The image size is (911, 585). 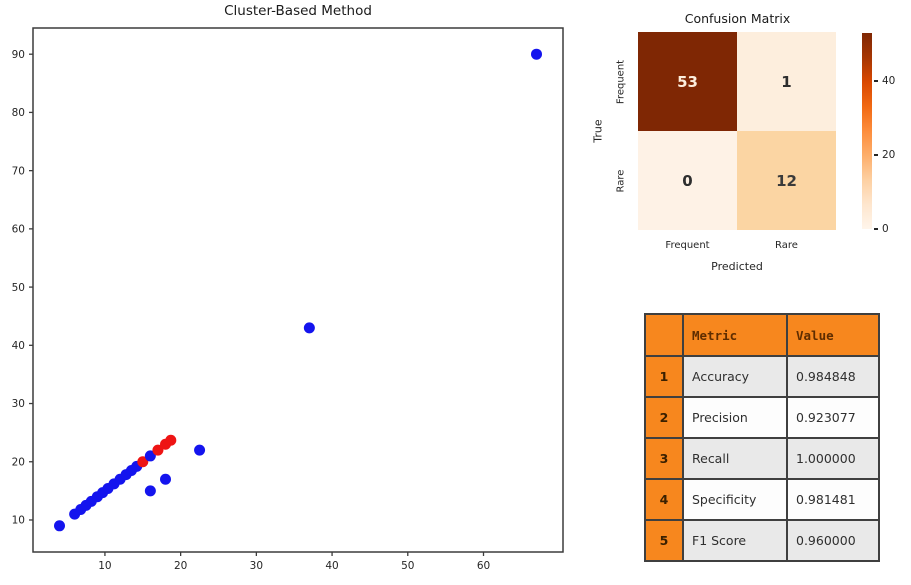 I want to click on y-tick-label: 50, so click(x=18, y=288).